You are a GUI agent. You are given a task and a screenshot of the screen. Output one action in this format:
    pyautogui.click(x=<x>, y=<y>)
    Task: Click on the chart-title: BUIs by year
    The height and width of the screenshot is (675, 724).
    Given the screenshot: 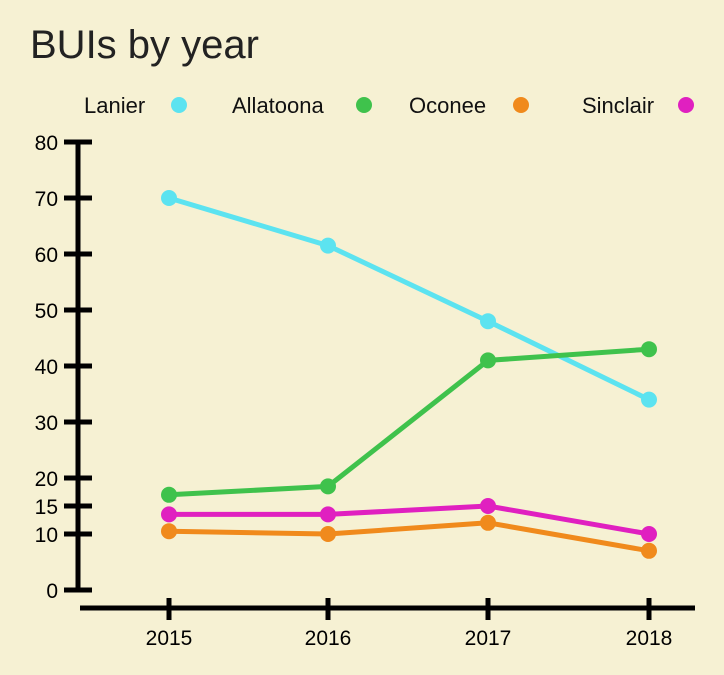 What is the action you would take?
    pyautogui.click(x=144, y=45)
    